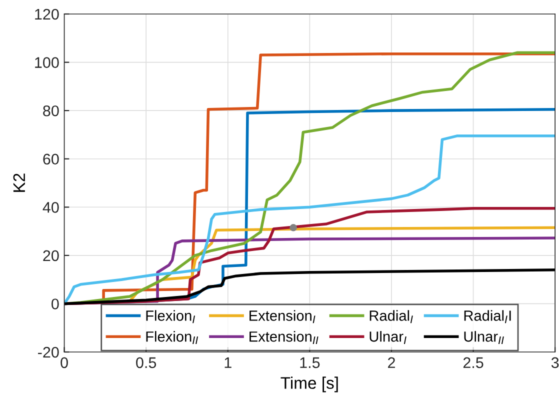 This screenshot has width=559, height=400. I want to click on x-tick-label: 2.5, so click(473, 362).